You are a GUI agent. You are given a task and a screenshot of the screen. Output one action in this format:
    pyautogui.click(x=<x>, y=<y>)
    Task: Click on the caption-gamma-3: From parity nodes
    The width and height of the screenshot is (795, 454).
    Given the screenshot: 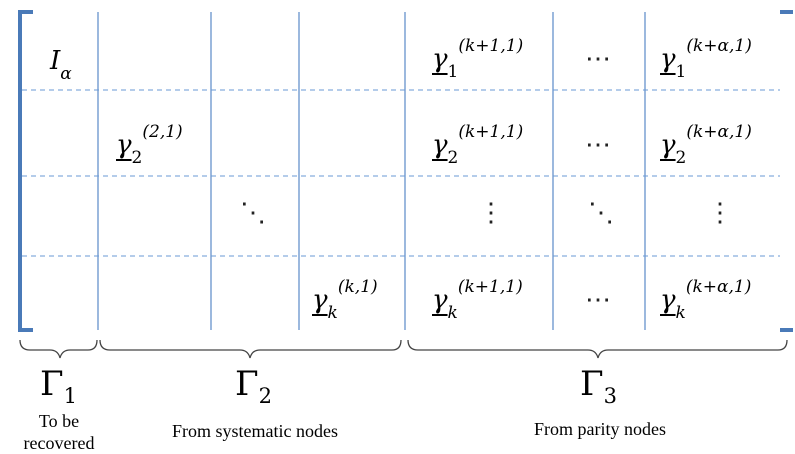 What is the action you would take?
    pyautogui.click(x=600, y=429)
    